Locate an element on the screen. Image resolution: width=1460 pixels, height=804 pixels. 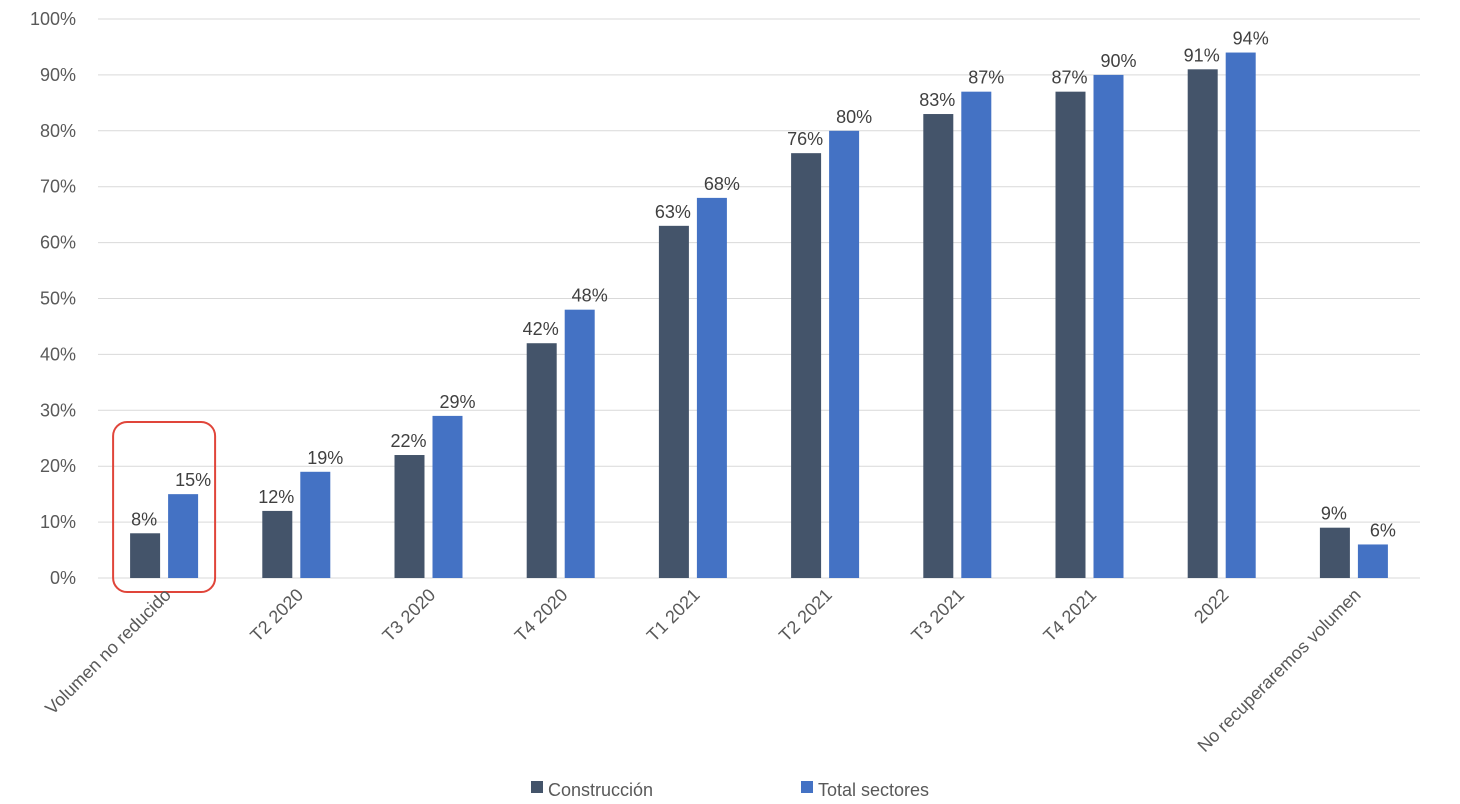
highlight-box-group is located at coordinates (164, 507).